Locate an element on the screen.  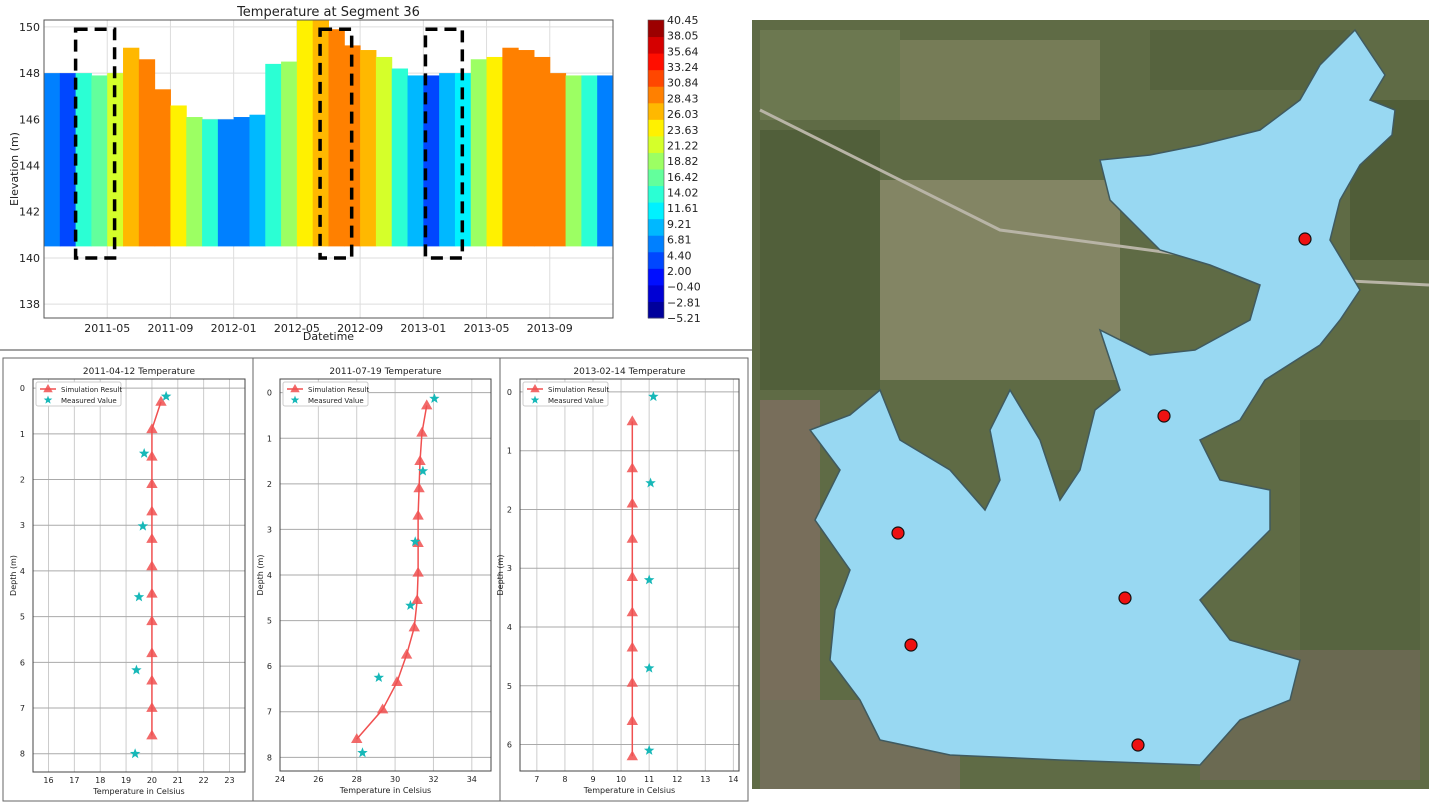
y-tick-label: 3 is located at coordinates (509, 568).